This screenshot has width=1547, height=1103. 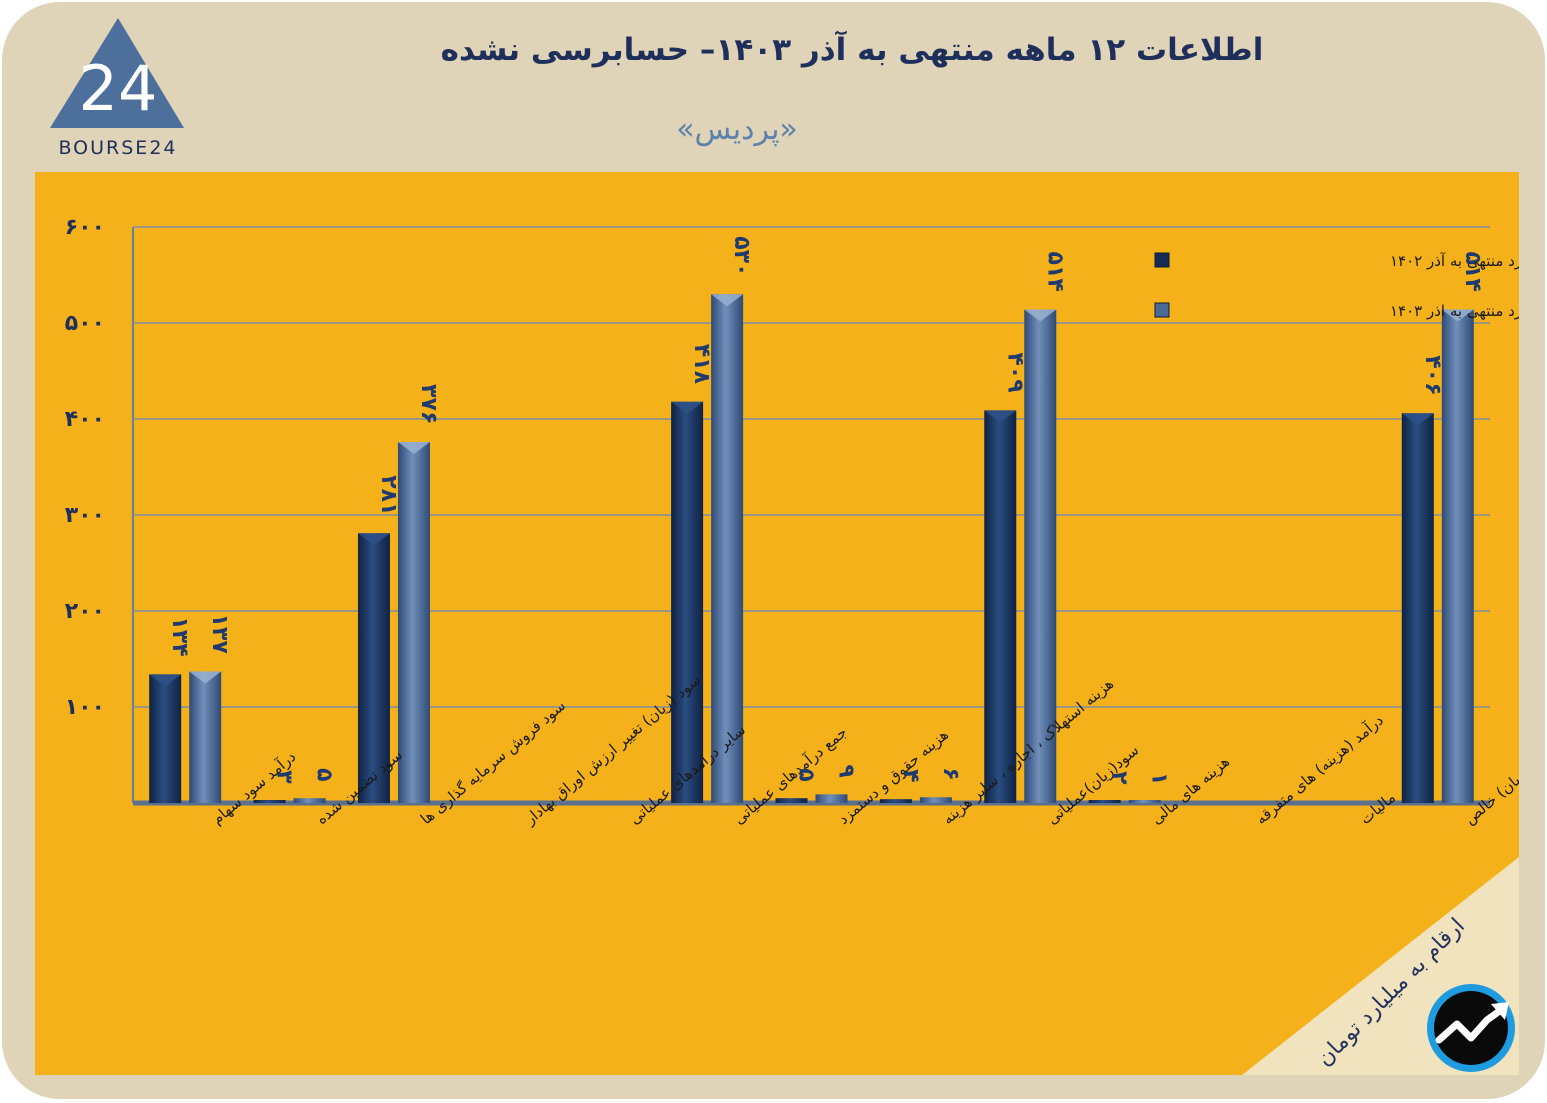 What do you see at coordinates (117, 148) in the screenshot?
I see `logo-text: BOURSE24` at bounding box center [117, 148].